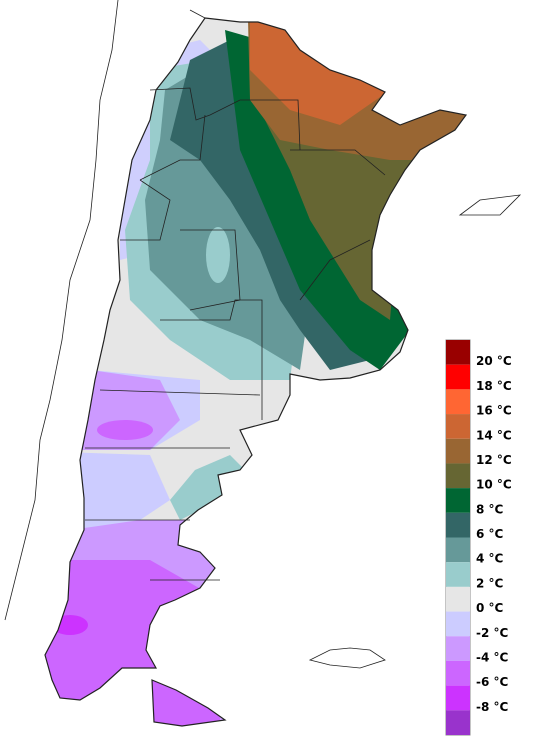 Image resolution: width=538 pixels, height=745 pixels. Describe the element at coordinates (490, 509) in the screenshot. I see `legend-label: 8 °C` at that location.